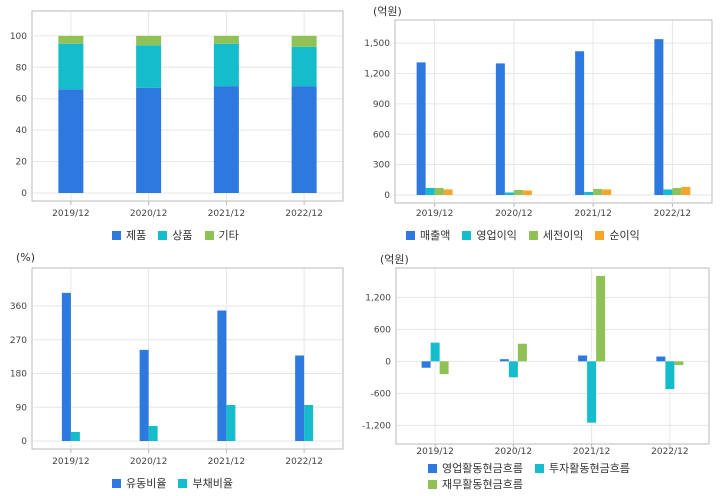 The image size is (720, 496). Describe the element at coordinates (381, 166) in the screenshot. I see `y-tick-label: 300` at that location.